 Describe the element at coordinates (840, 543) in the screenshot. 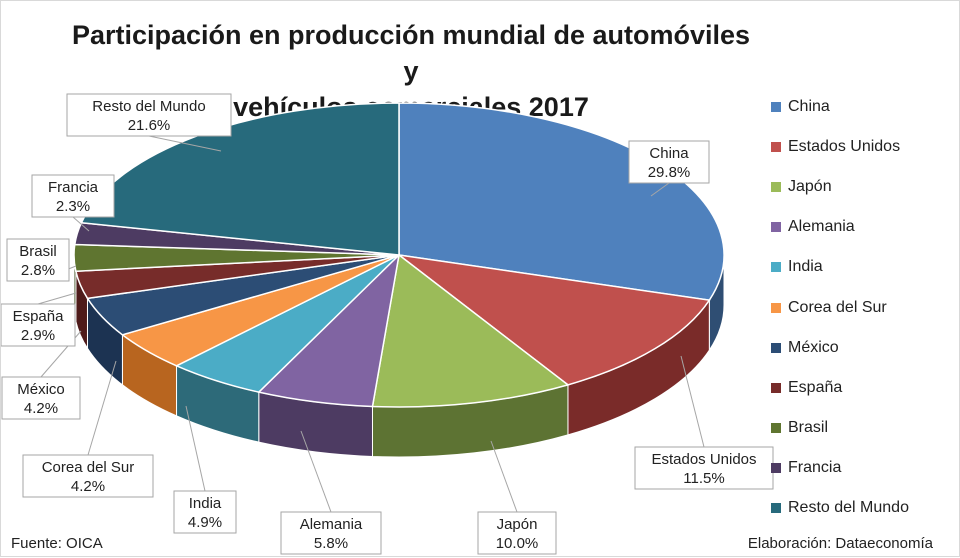

I see `credit-note: Elaboración: Dataeconomía` at that location.